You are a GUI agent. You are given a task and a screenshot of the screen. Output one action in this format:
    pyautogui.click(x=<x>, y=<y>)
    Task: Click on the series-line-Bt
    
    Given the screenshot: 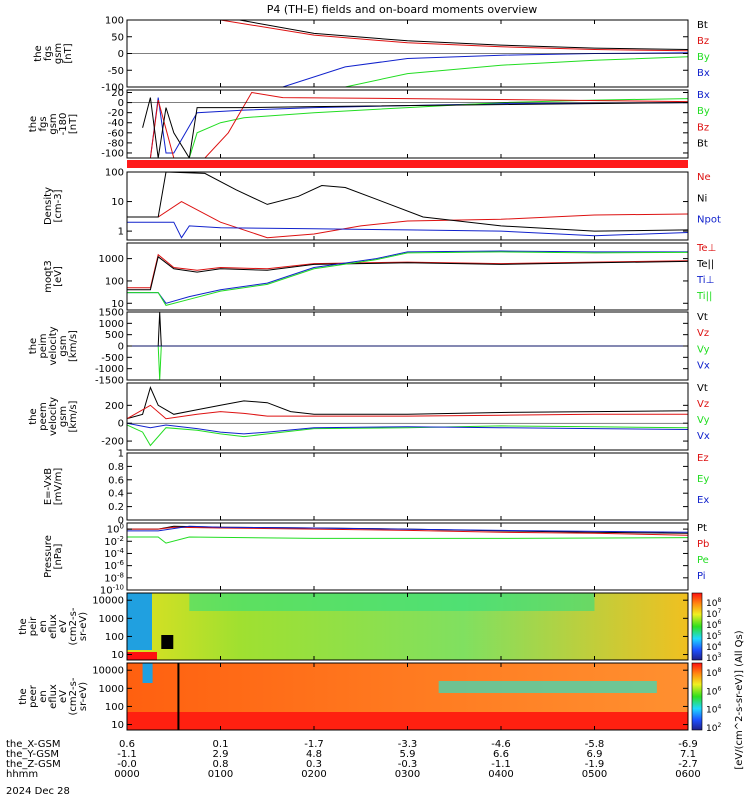 What is the action you would take?
    pyautogui.click(x=462, y=35)
    